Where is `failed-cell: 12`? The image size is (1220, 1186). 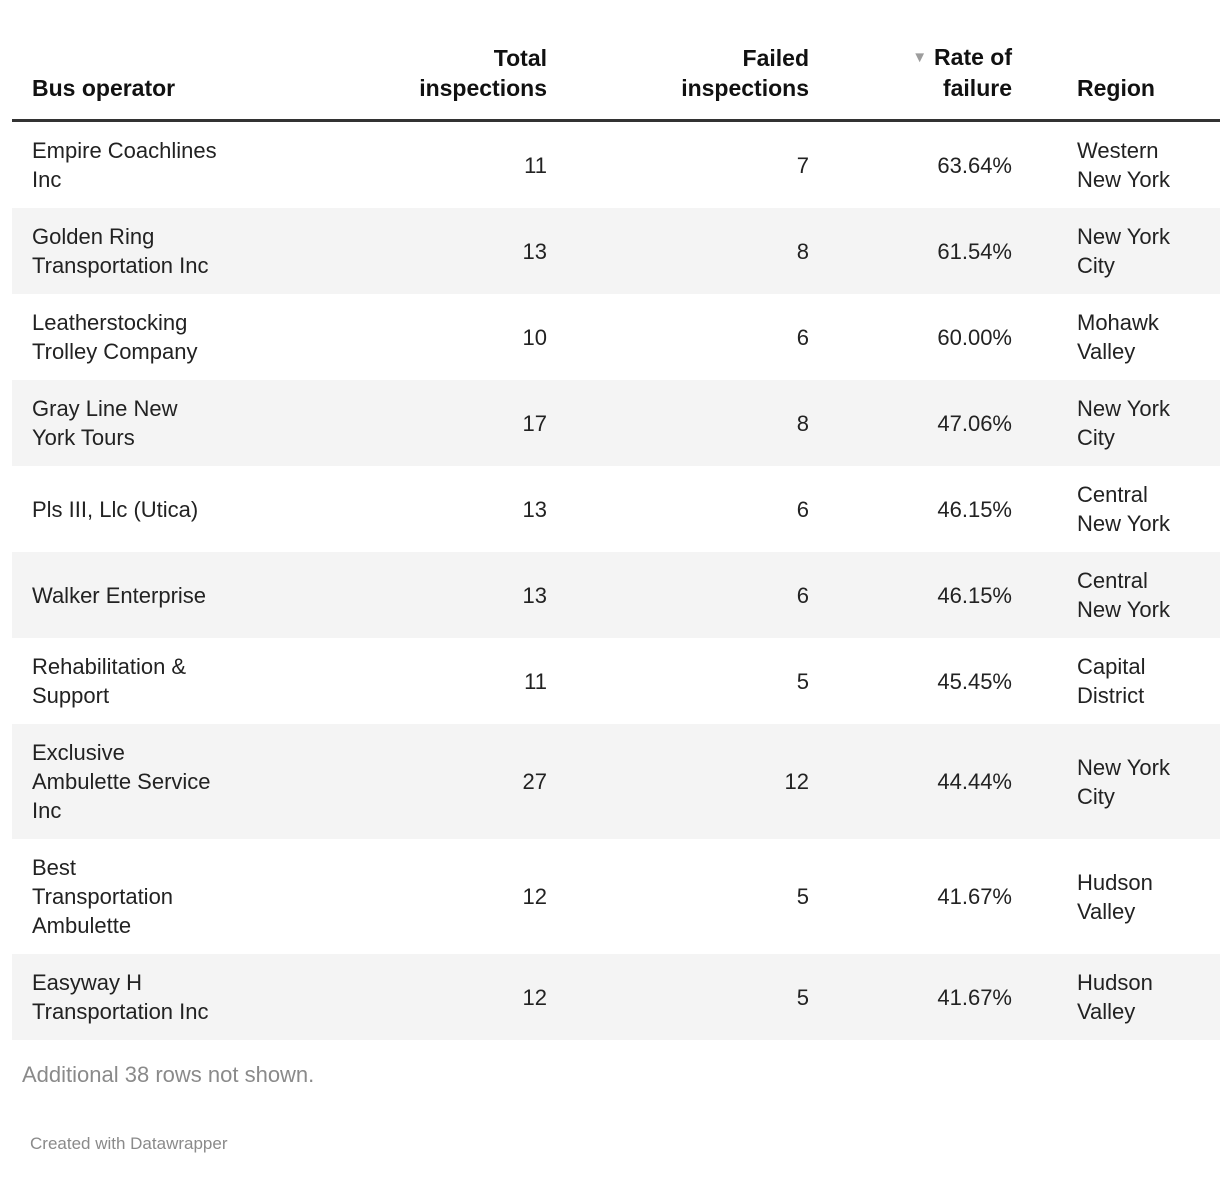 failed-cell: 12 is located at coordinates (796, 781).